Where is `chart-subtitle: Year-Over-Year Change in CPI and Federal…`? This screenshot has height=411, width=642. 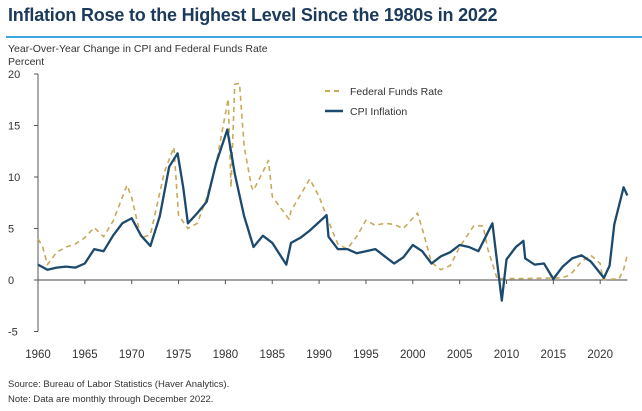
chart-subtitle: Year-Over-Year Change in CPI and Federal… is located at coordinates (138, 49).